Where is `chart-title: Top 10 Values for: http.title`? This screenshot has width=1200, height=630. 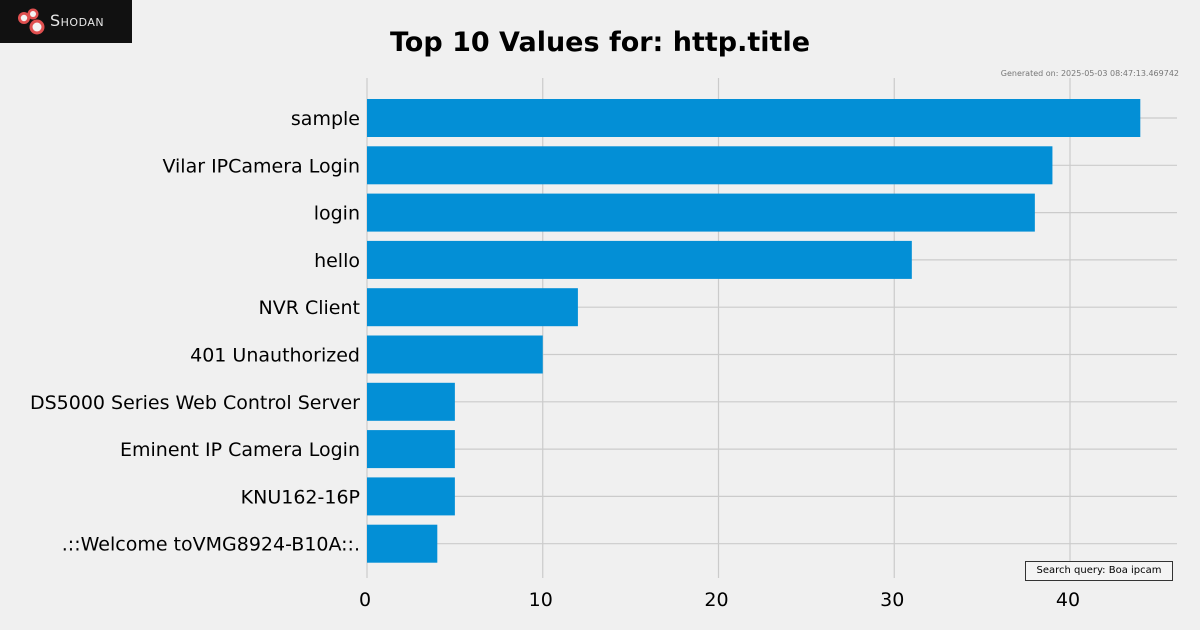 chart-title: Top 10 Values for: http.title is located at coordinates (600, 42).